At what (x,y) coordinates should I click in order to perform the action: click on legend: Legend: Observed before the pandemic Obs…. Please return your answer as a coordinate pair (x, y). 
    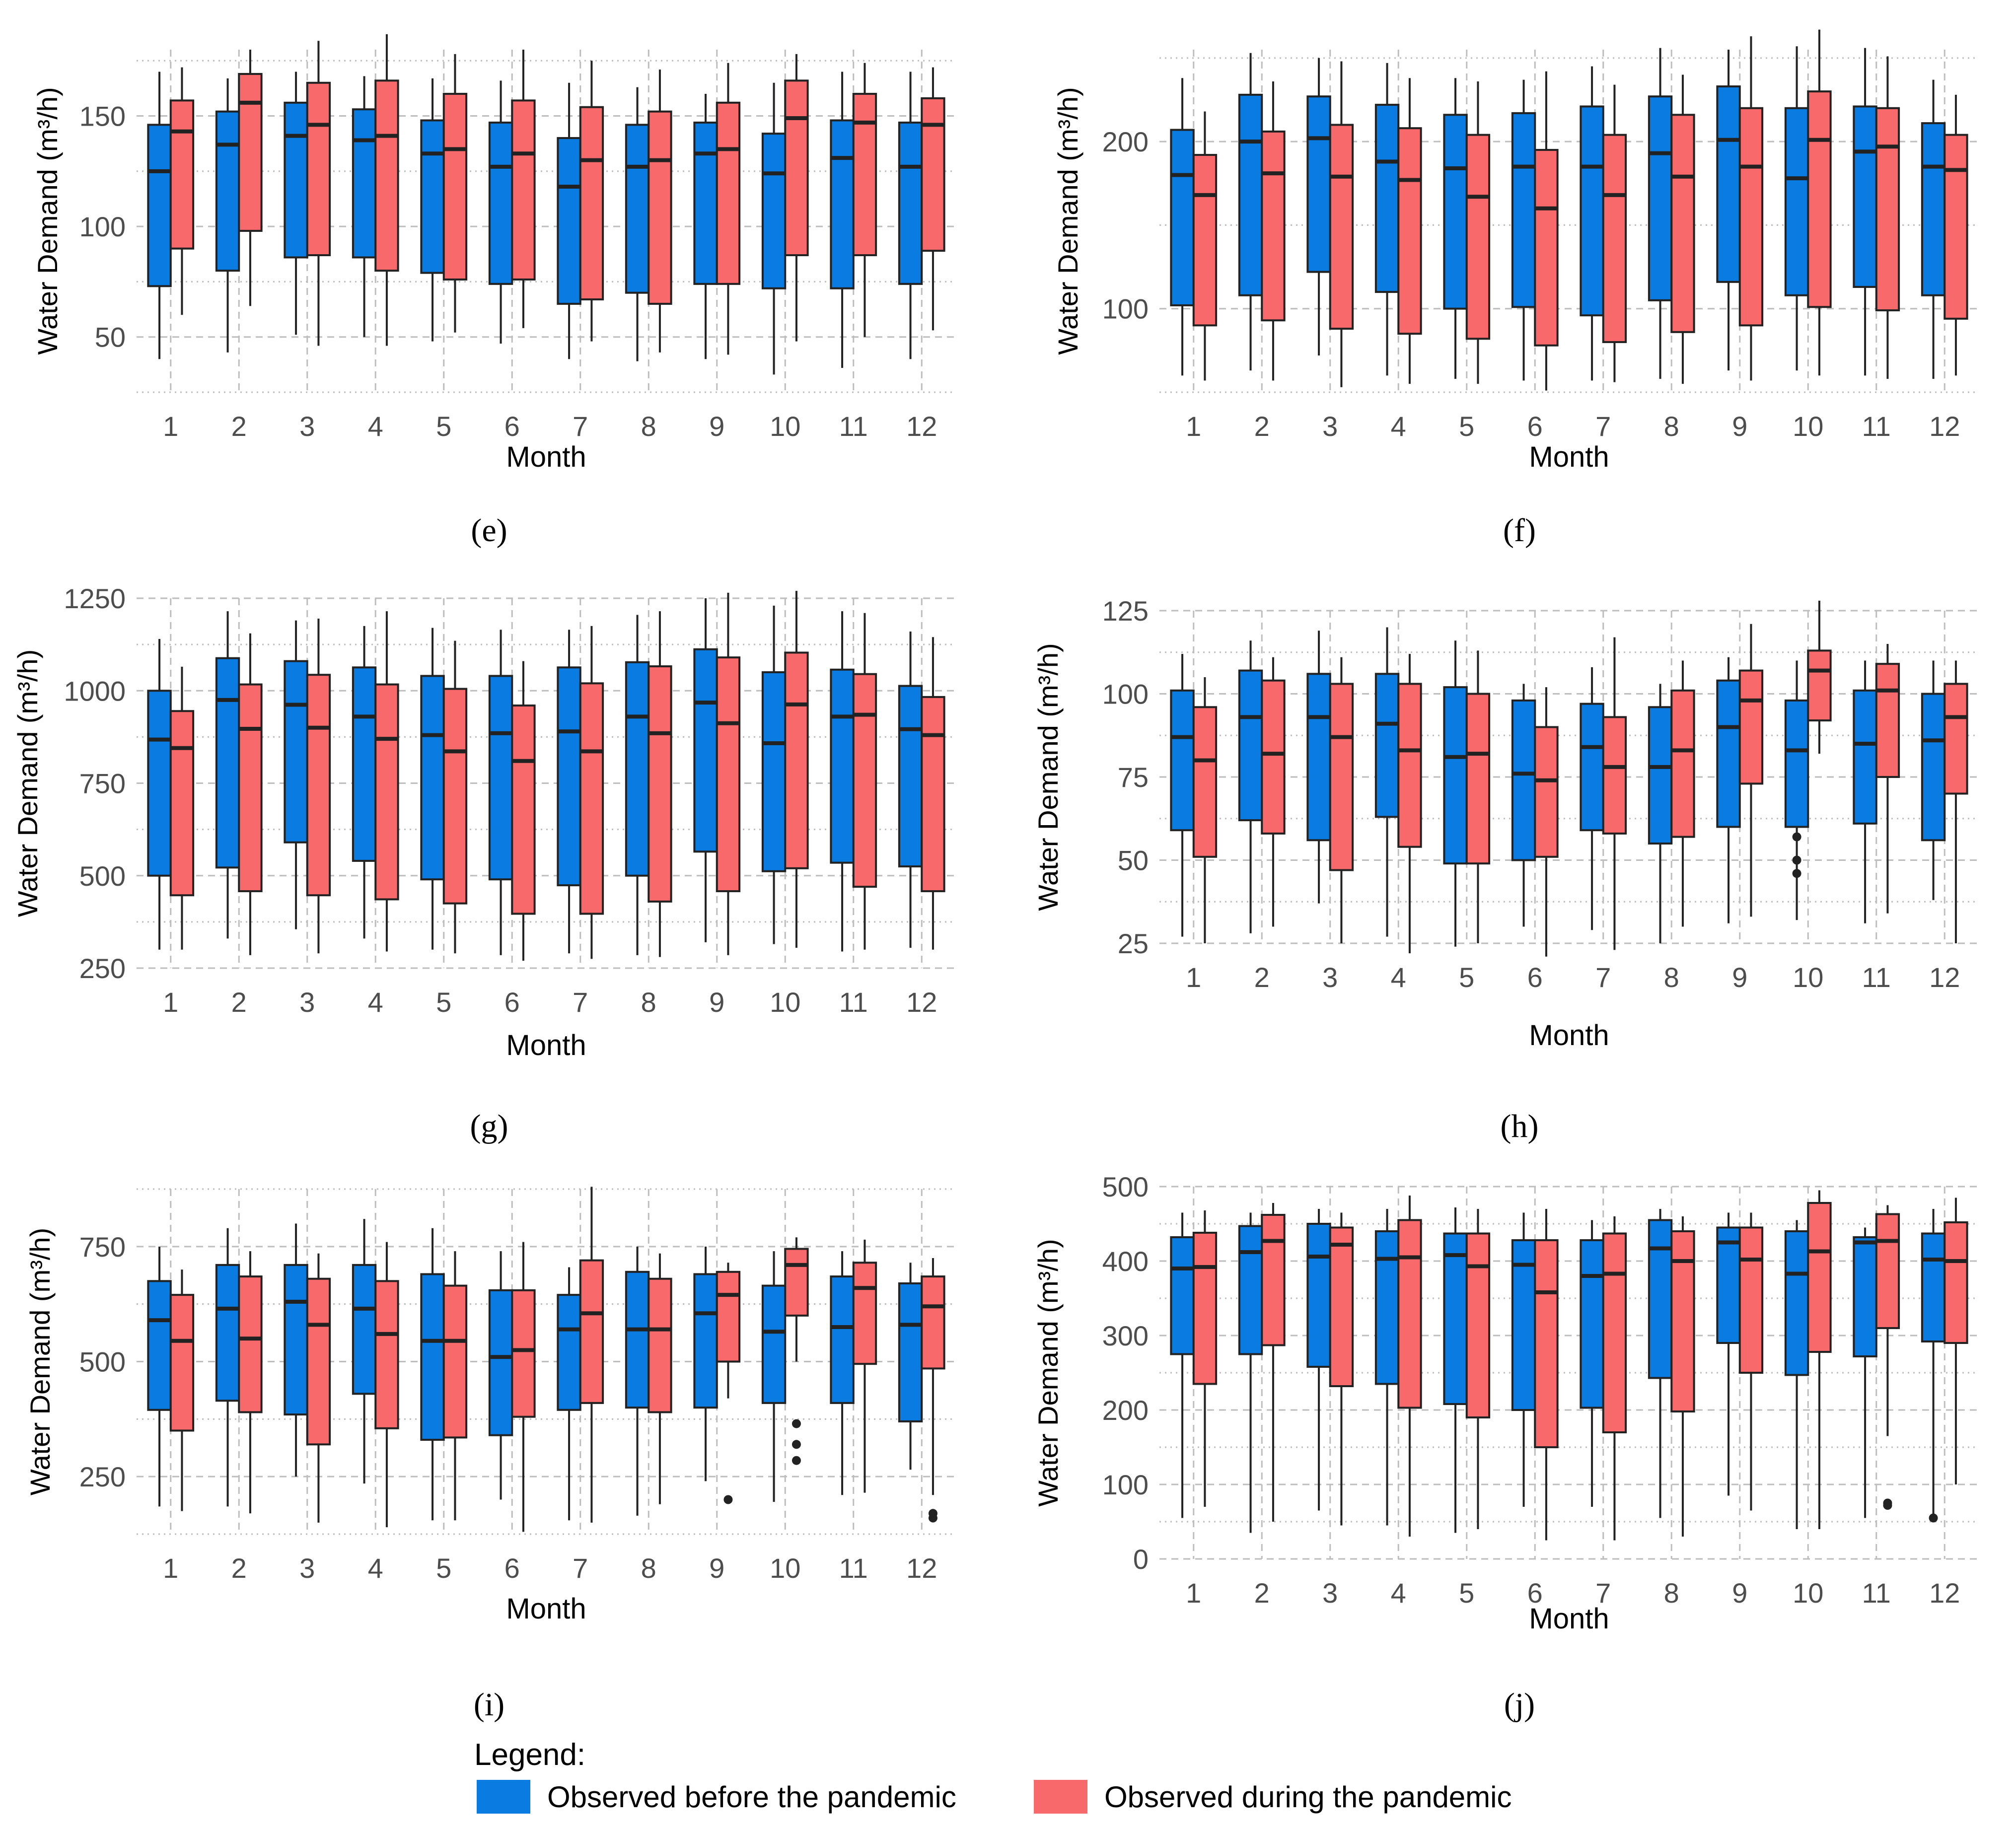
    Looking at the image, I should click on (993, 1776).